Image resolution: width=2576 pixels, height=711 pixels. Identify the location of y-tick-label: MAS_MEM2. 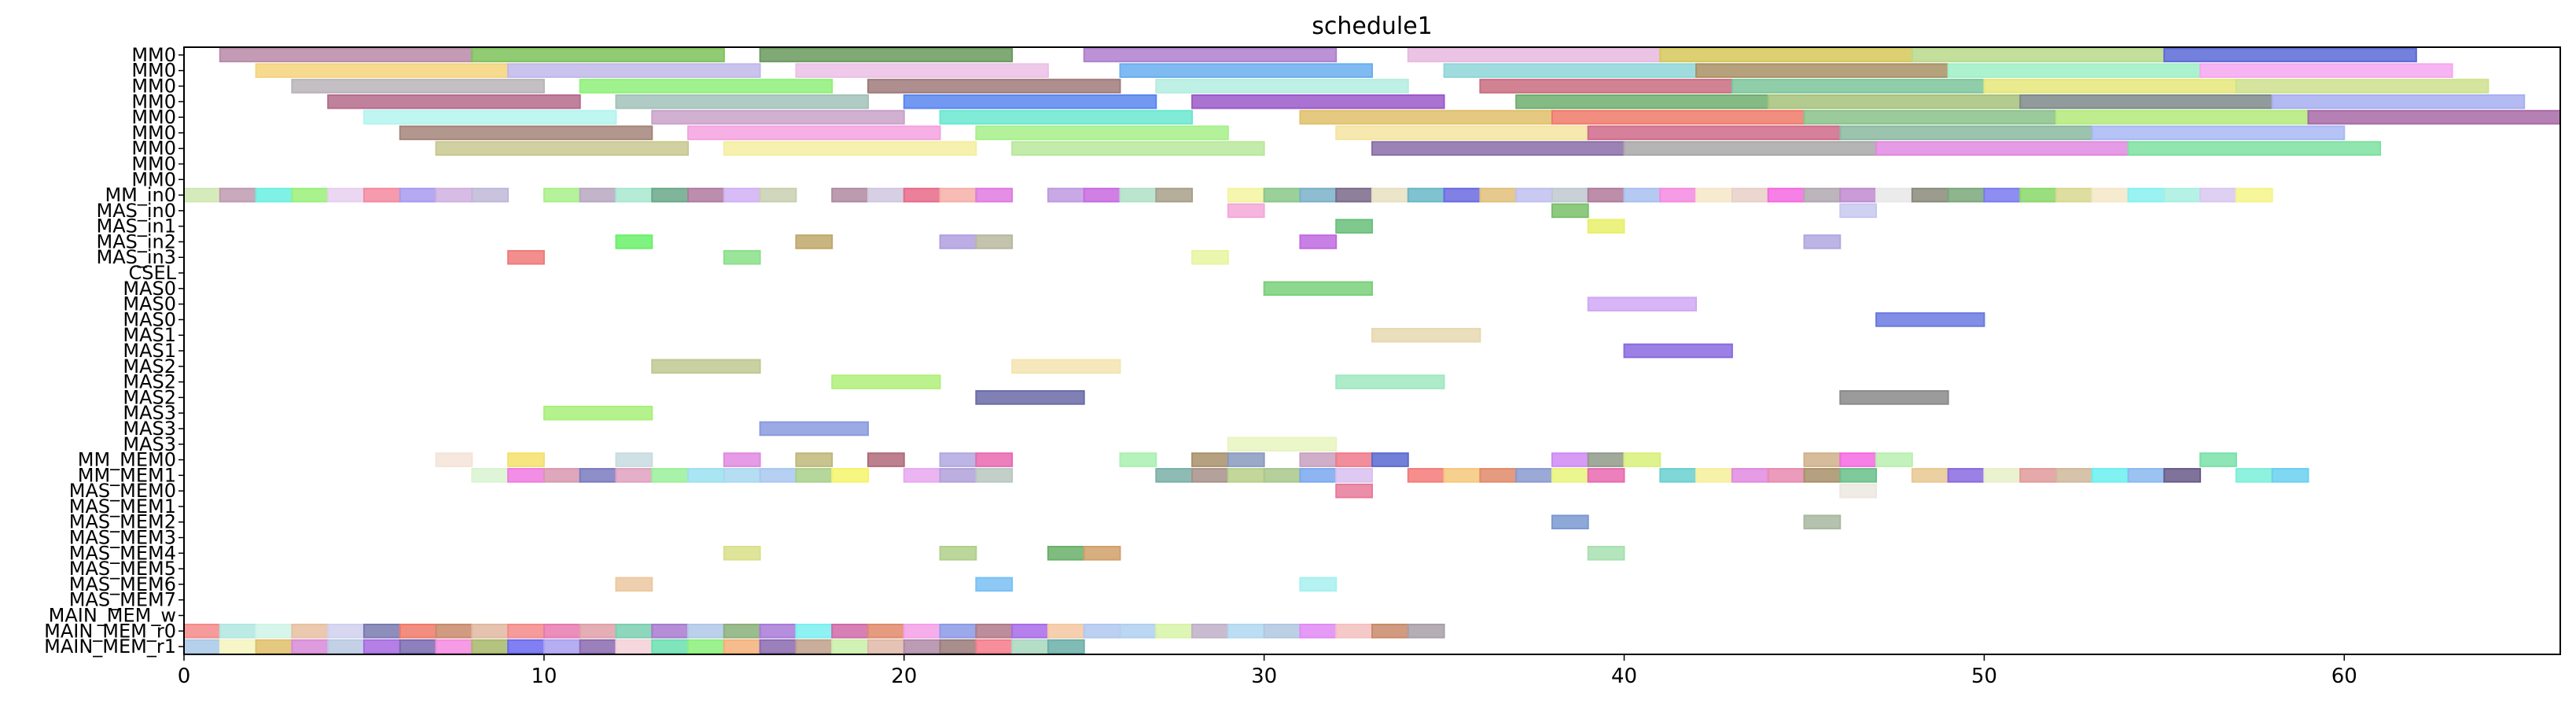
(122, 522).